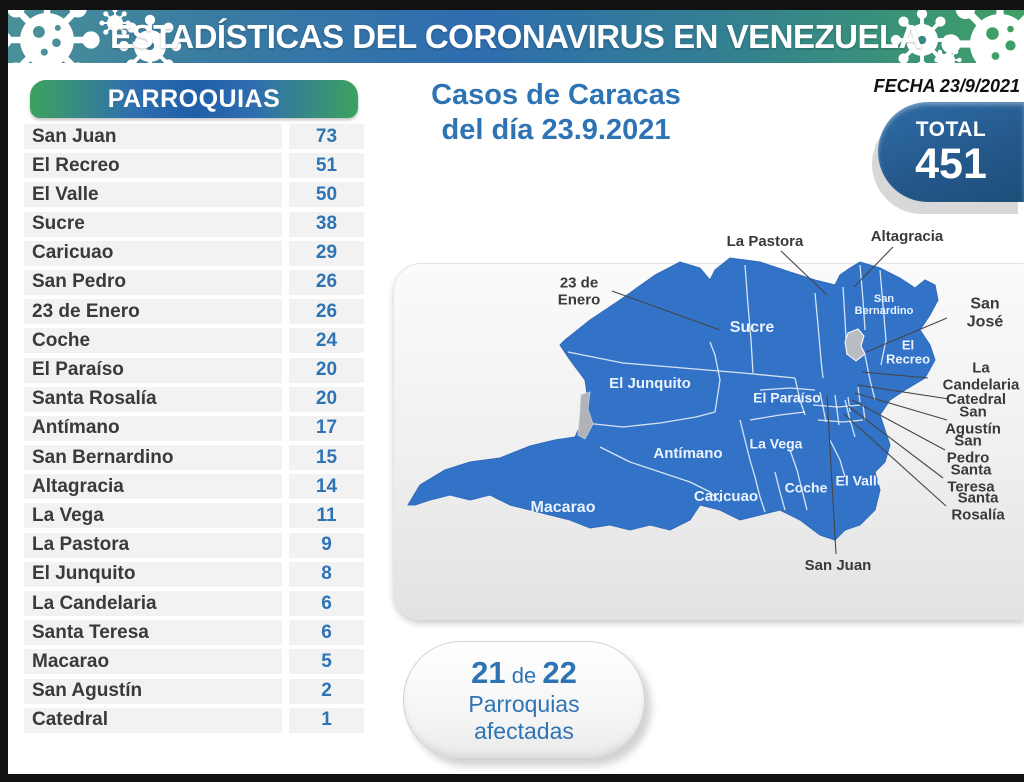  I want to click on map-label: Macarao, so click(563, 508).